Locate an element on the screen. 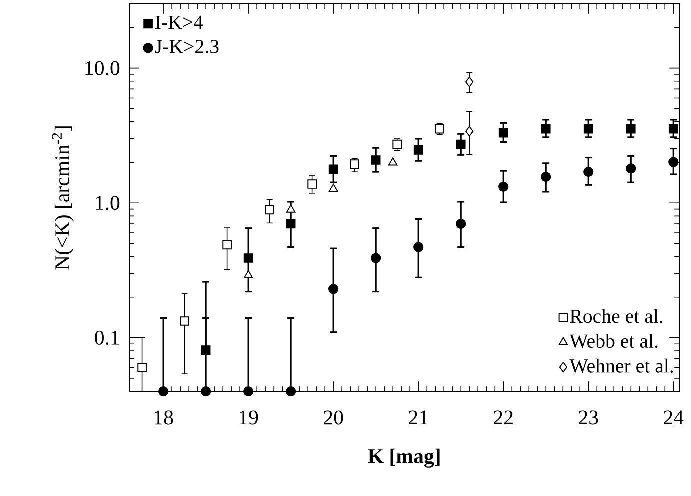  x-tick-label: 22 is located at coordinates (503, 417).